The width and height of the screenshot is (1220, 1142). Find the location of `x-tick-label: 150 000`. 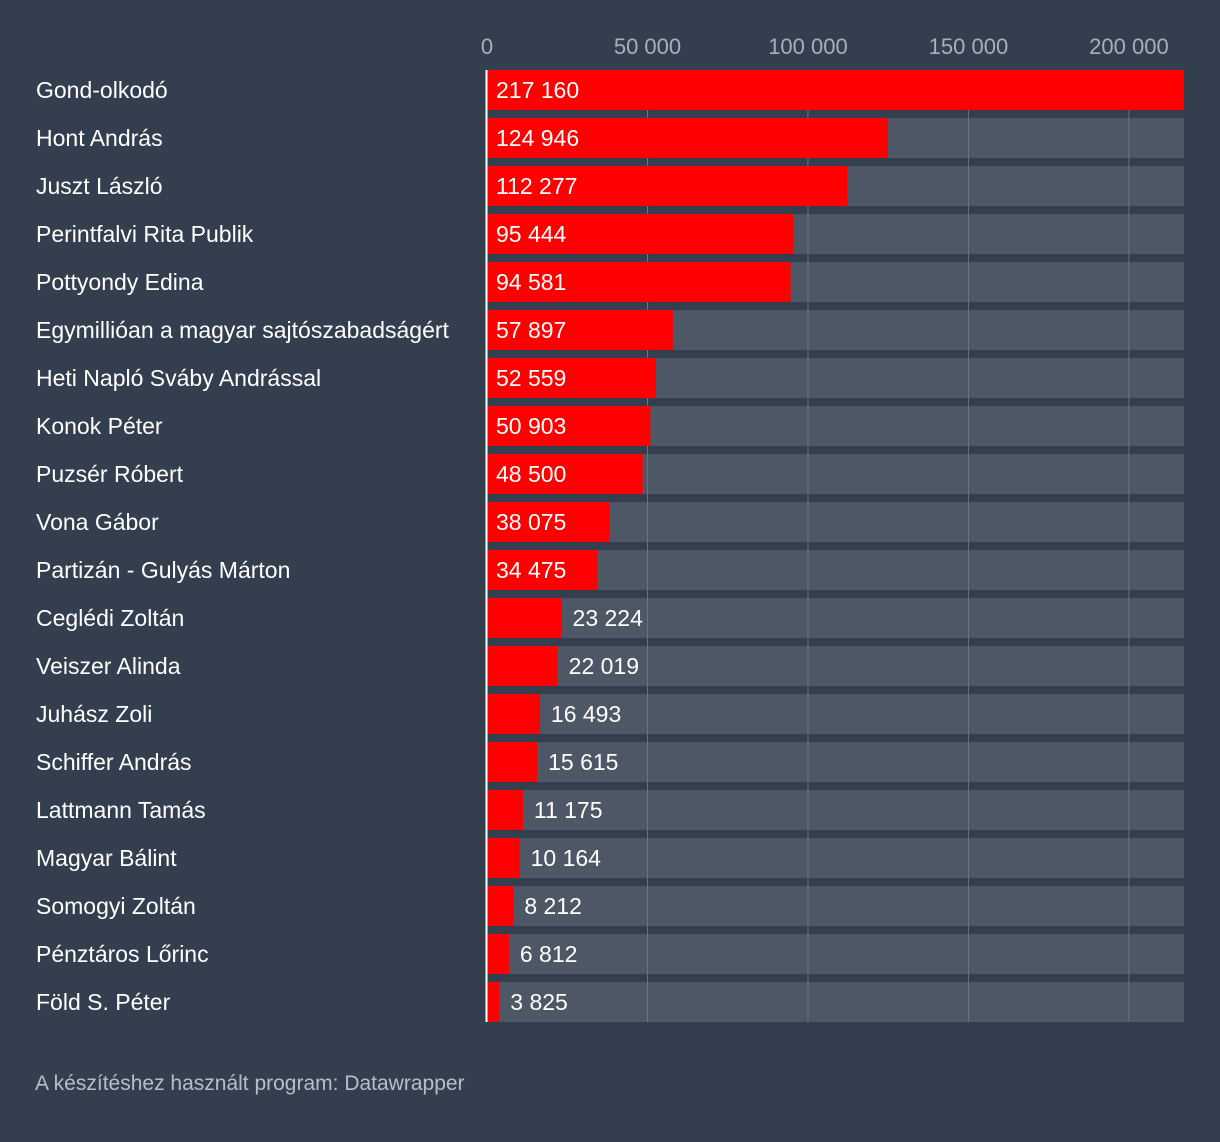

x-tick-label: 150 000 is located at coordinates (969, 46).